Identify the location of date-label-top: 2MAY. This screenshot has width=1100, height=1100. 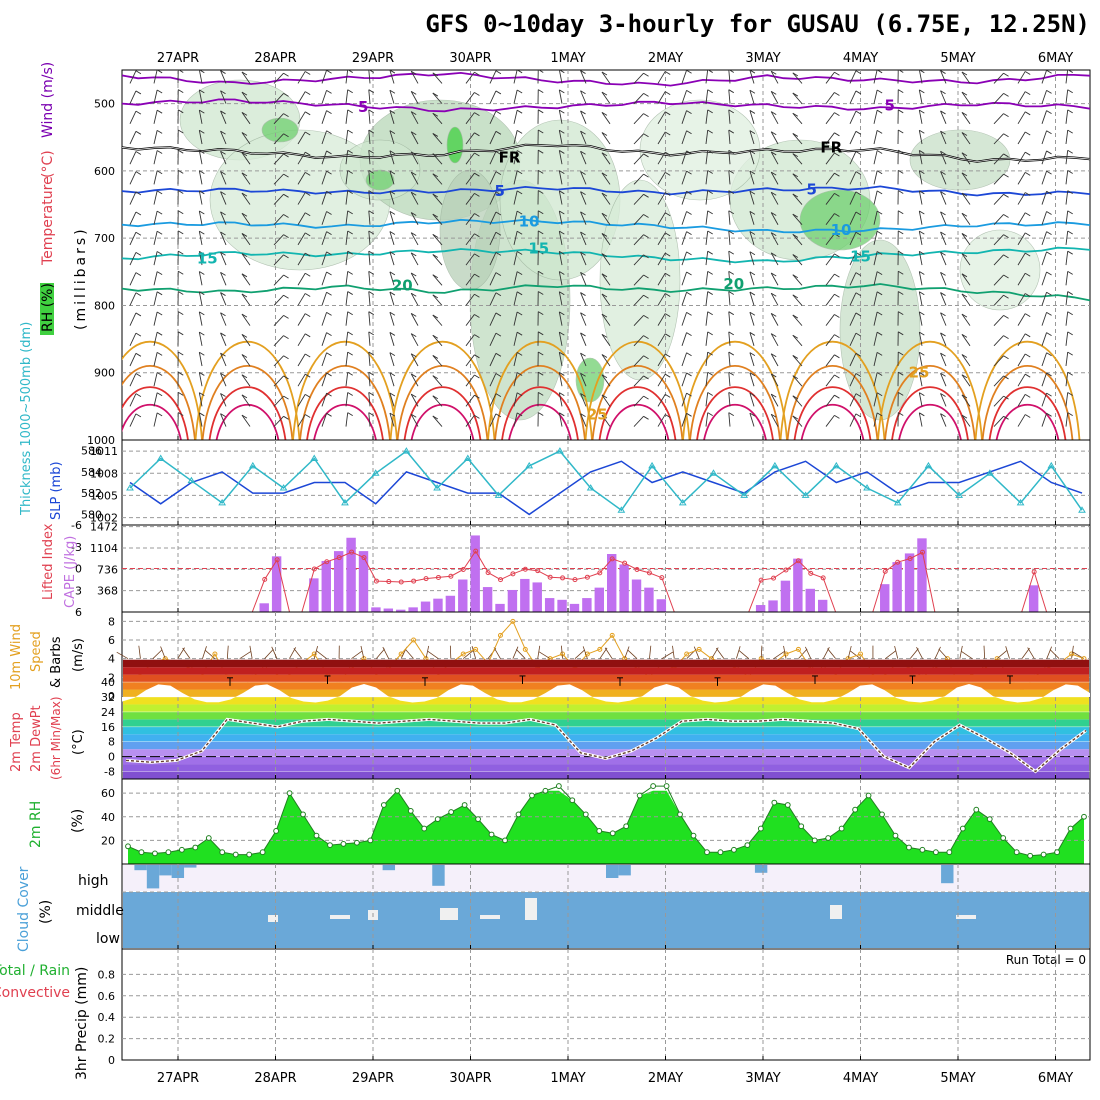
(665, 58).